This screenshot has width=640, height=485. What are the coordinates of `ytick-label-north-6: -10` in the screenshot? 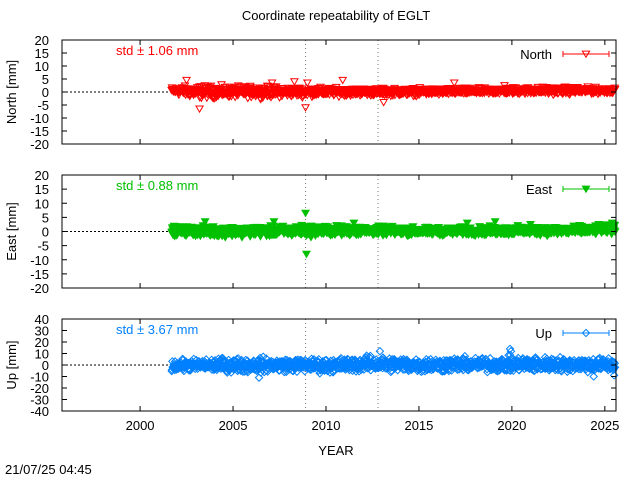 It's located at (39, 118).